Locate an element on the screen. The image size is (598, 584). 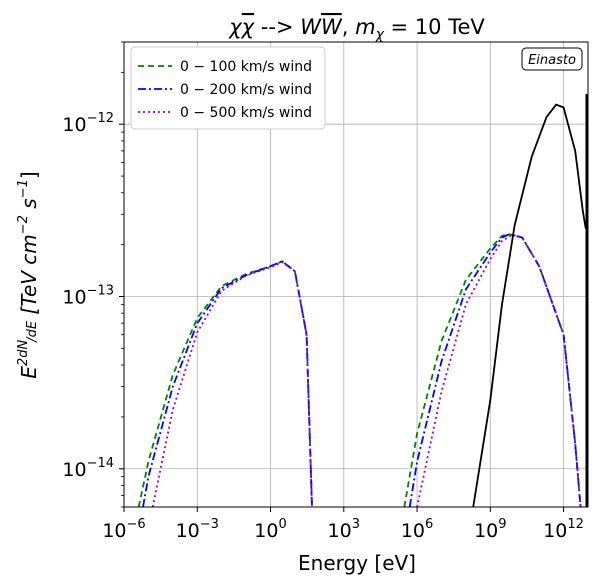
series-1-line is located at coordinates (227, 383).